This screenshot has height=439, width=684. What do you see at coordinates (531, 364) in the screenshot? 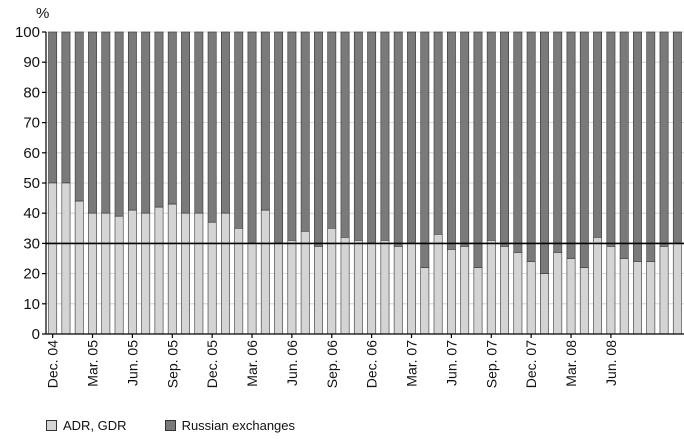
I see `x-tick-label: Dec. 07` at bounding box center [531, 364].